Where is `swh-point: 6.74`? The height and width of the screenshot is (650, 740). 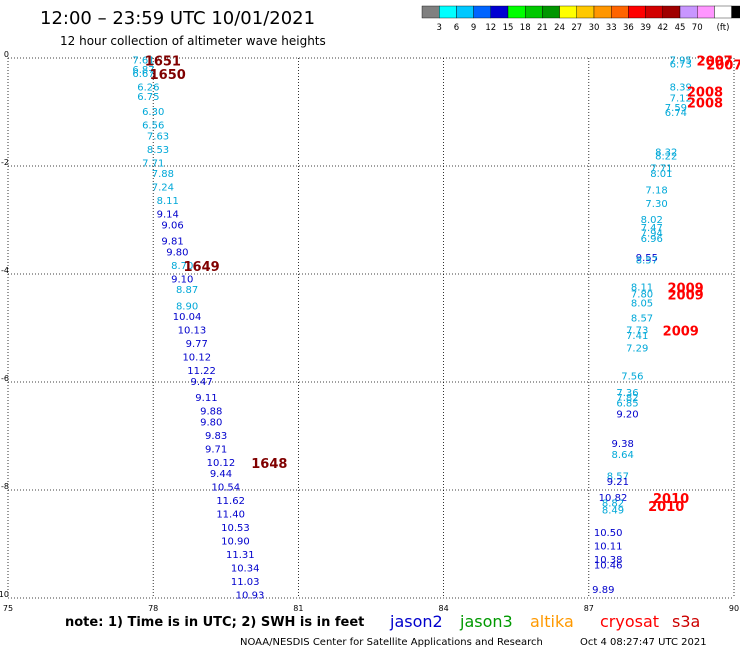 swh-point: 6.74 is located at coordinates (676, 113).